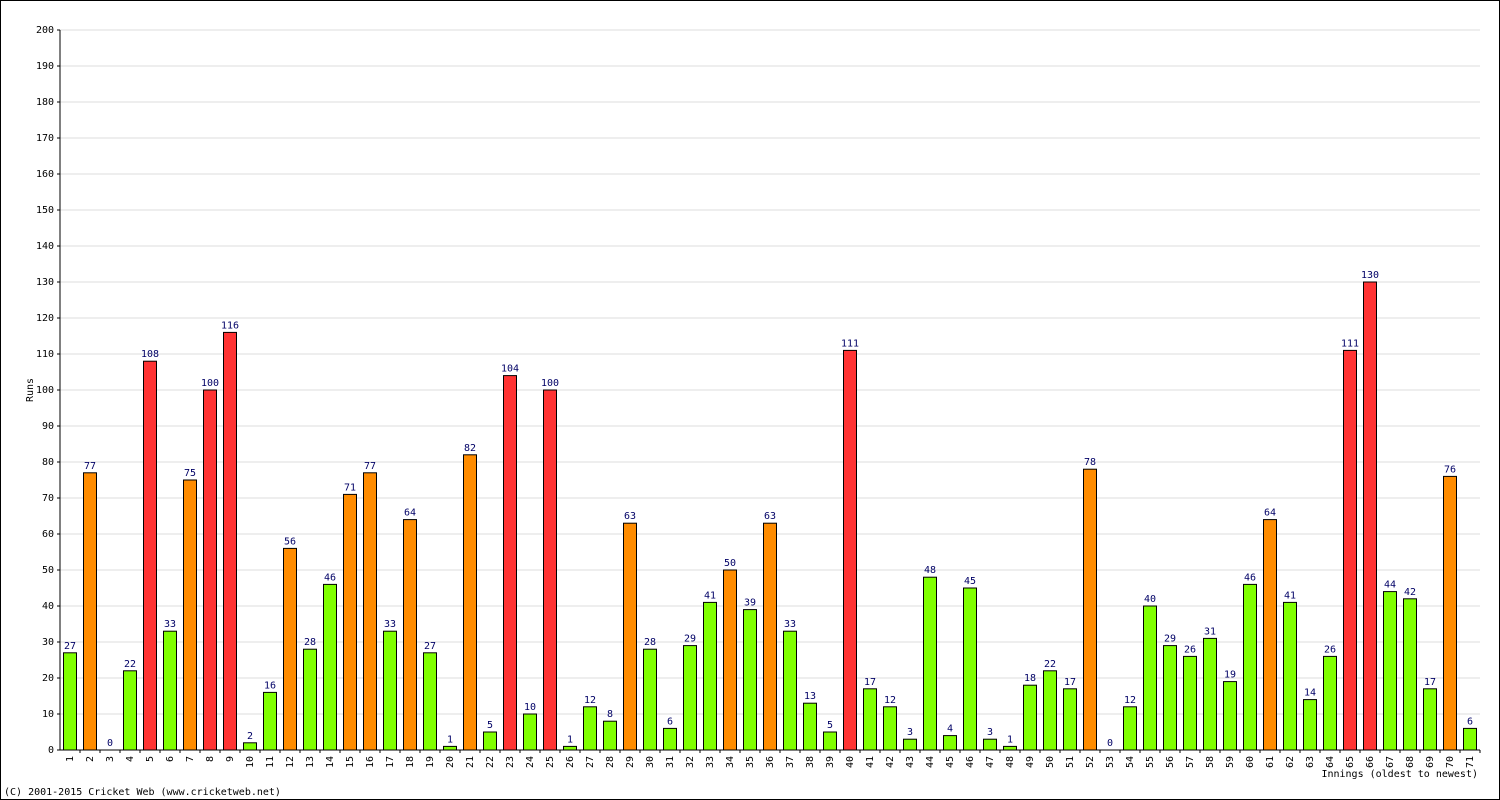 Image resolution: width=1500 pixels, height=800 pixels. What do you see at coordinates (890, 762) in the screenshot?
I see `x-tick-label: 42` at bounding box center [890, 762].